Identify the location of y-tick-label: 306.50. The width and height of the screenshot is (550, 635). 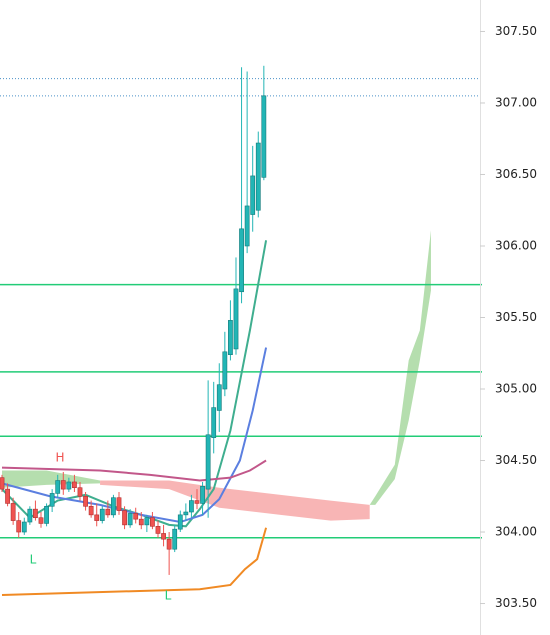
(516, 174).